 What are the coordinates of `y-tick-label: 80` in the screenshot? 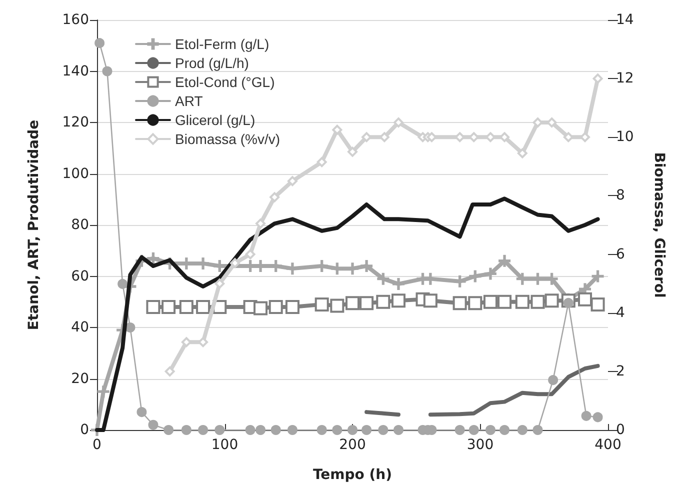 It's located at (80, 225).